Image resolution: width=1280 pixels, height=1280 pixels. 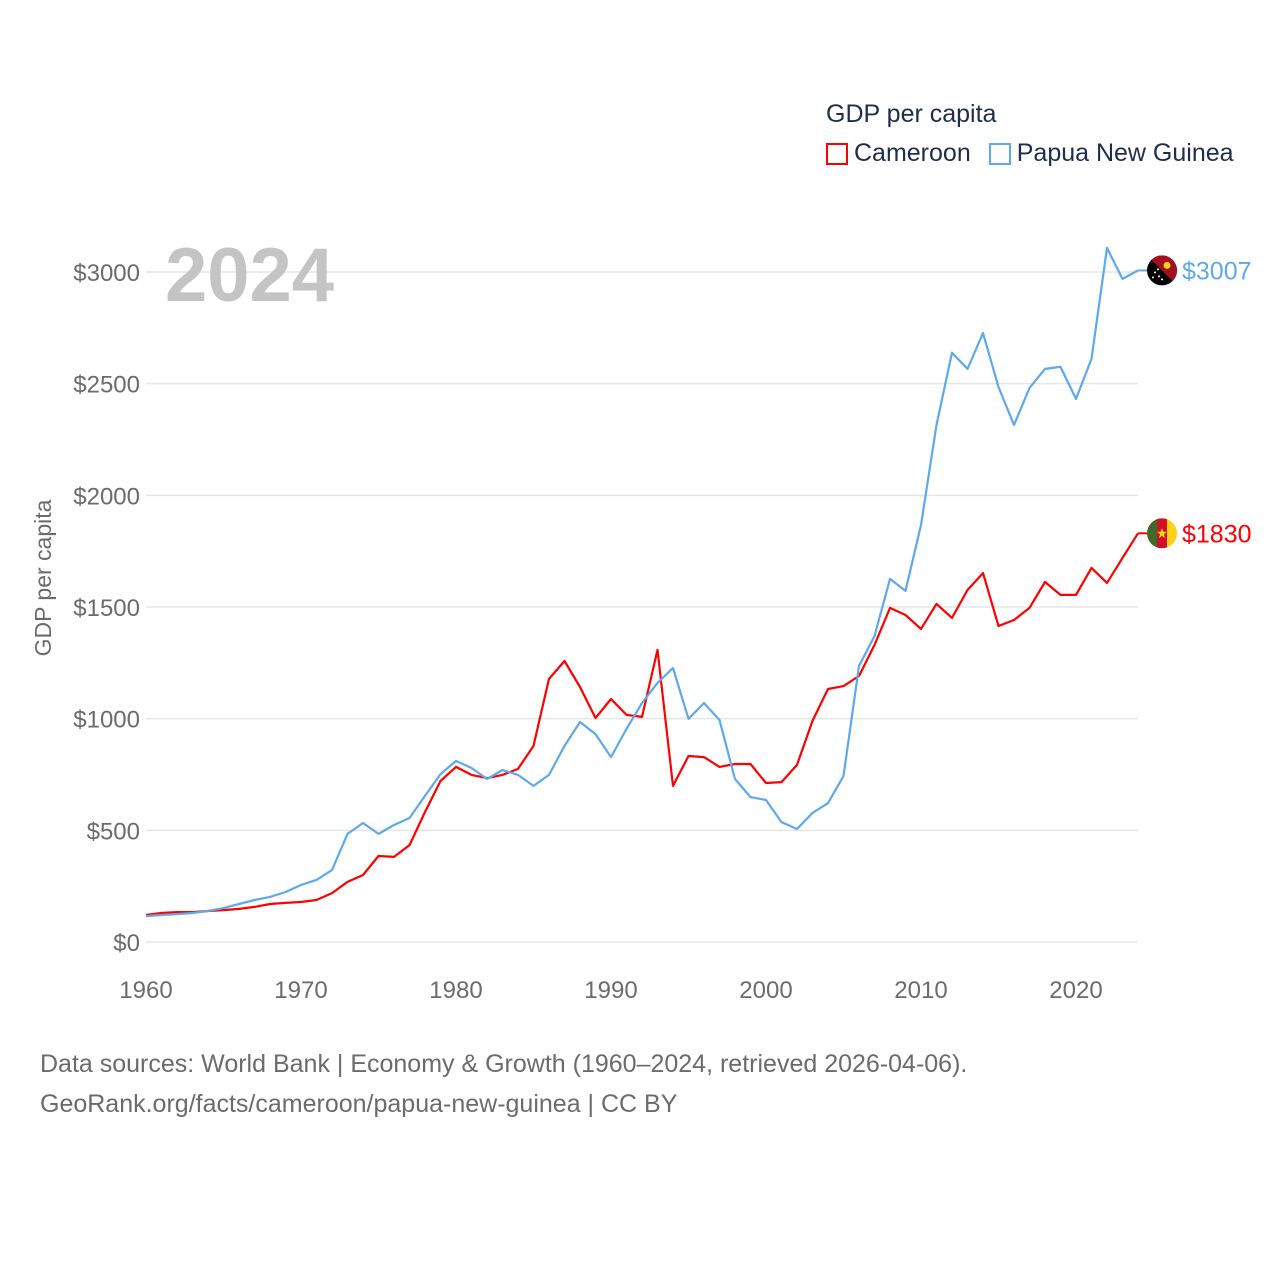 I want to click on papua-new-guinea-flag-icon, so click(x=1162, y=270).